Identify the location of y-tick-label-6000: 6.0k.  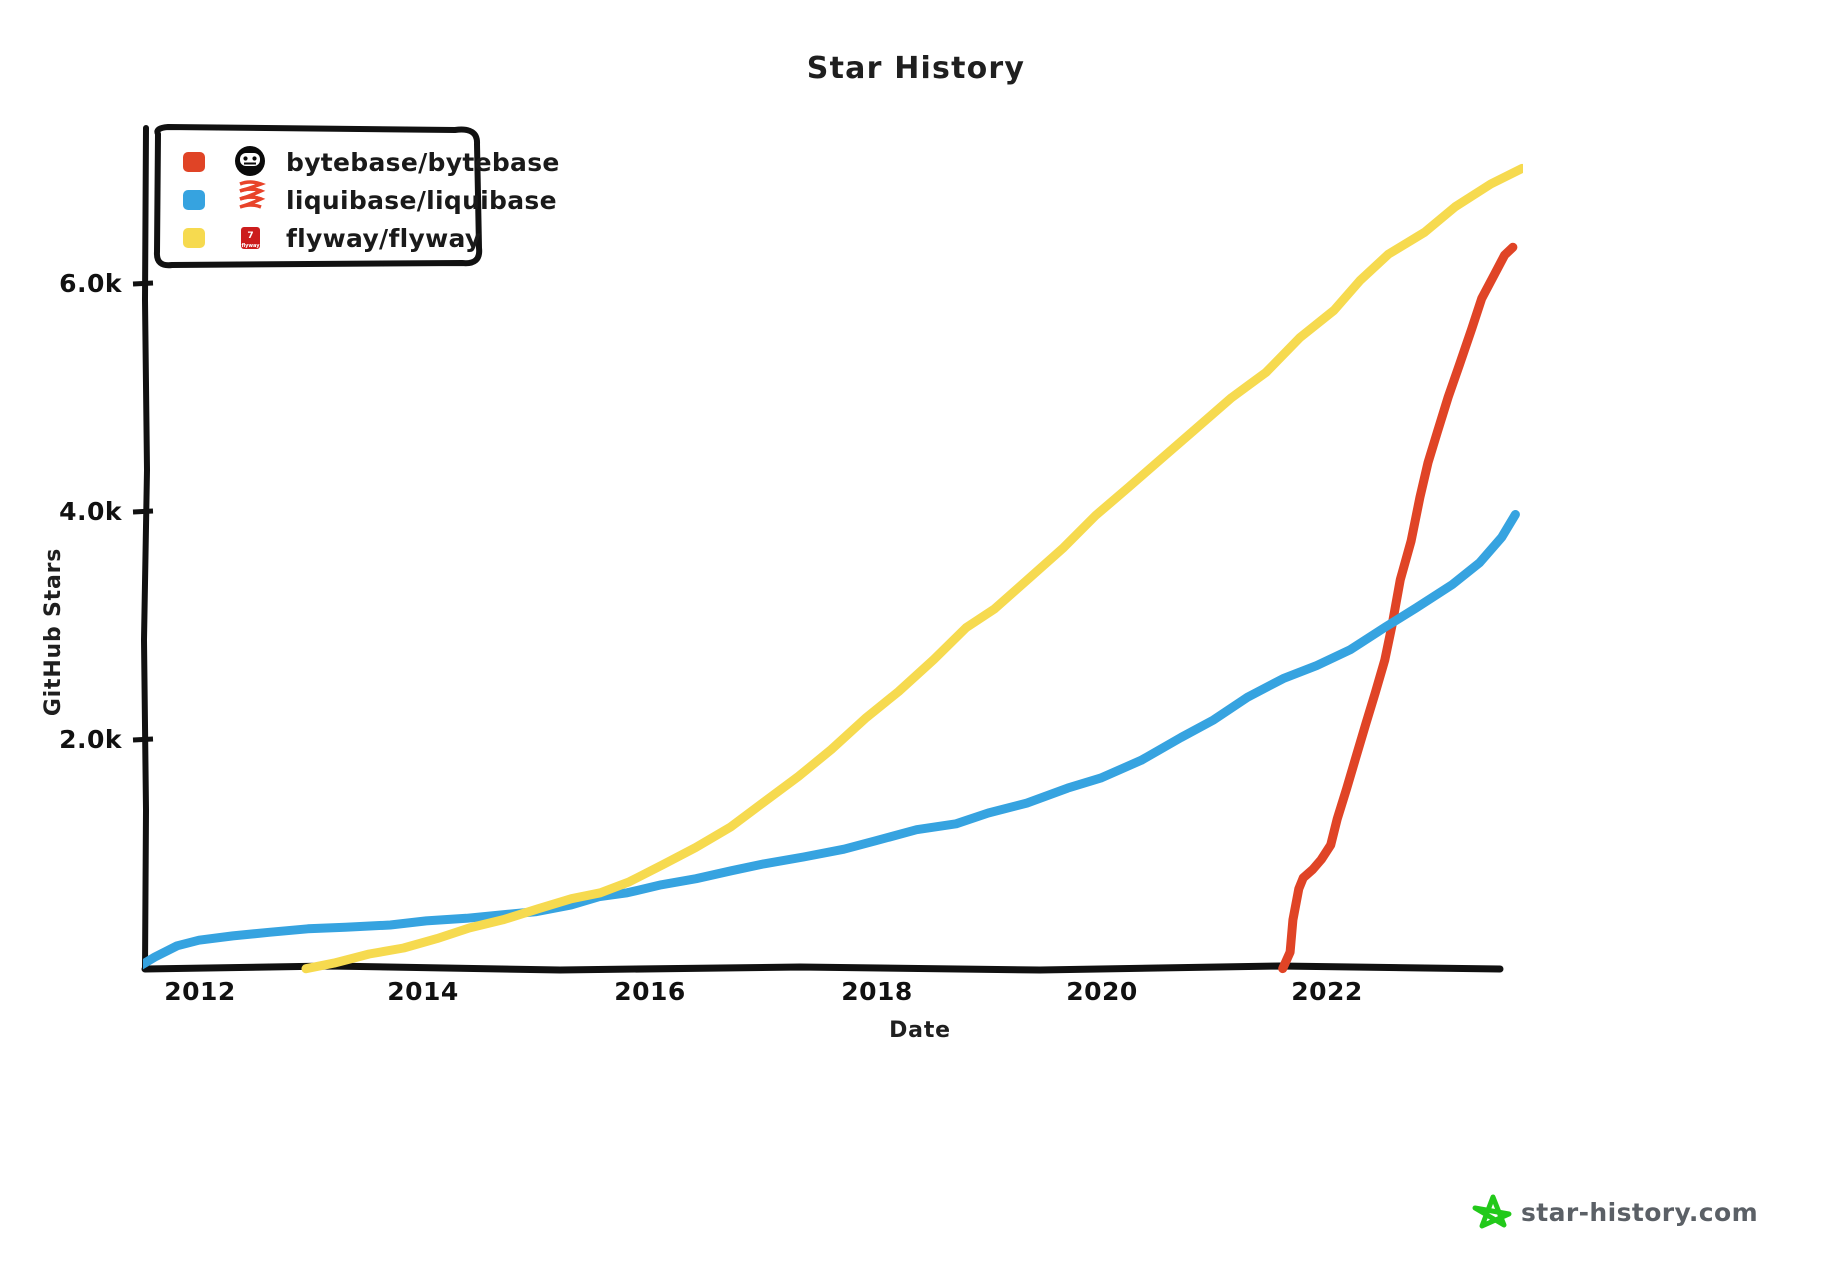
(91, 283).